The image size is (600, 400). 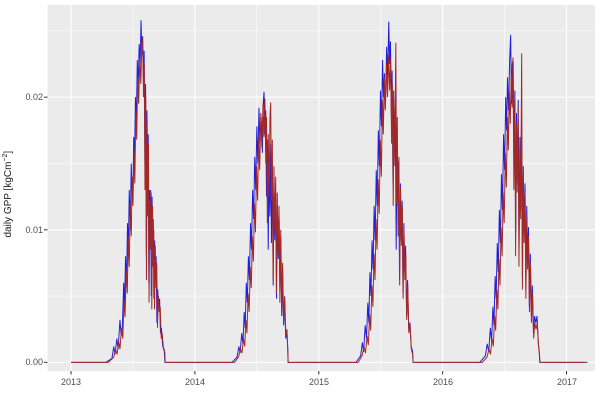 I want to click on y-axis-title-close-bracket: ], so click(x=9, y=152).